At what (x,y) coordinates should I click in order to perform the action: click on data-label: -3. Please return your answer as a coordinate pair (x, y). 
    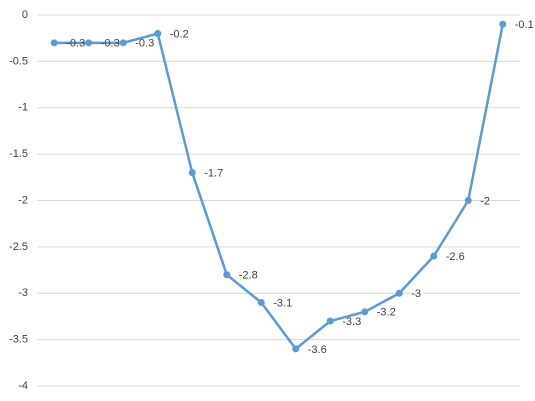
    Looking at the image, I should click on (416, 294).